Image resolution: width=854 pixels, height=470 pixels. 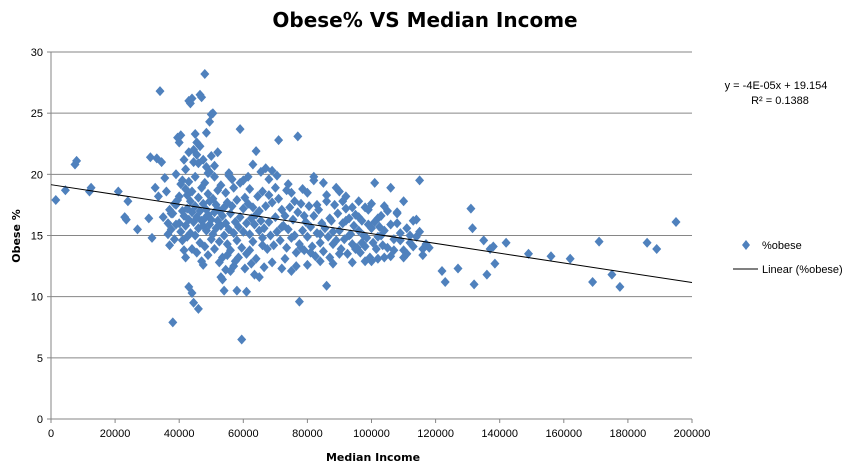 I want to click on y-tick-label: 20, so click(x=37, y=175).